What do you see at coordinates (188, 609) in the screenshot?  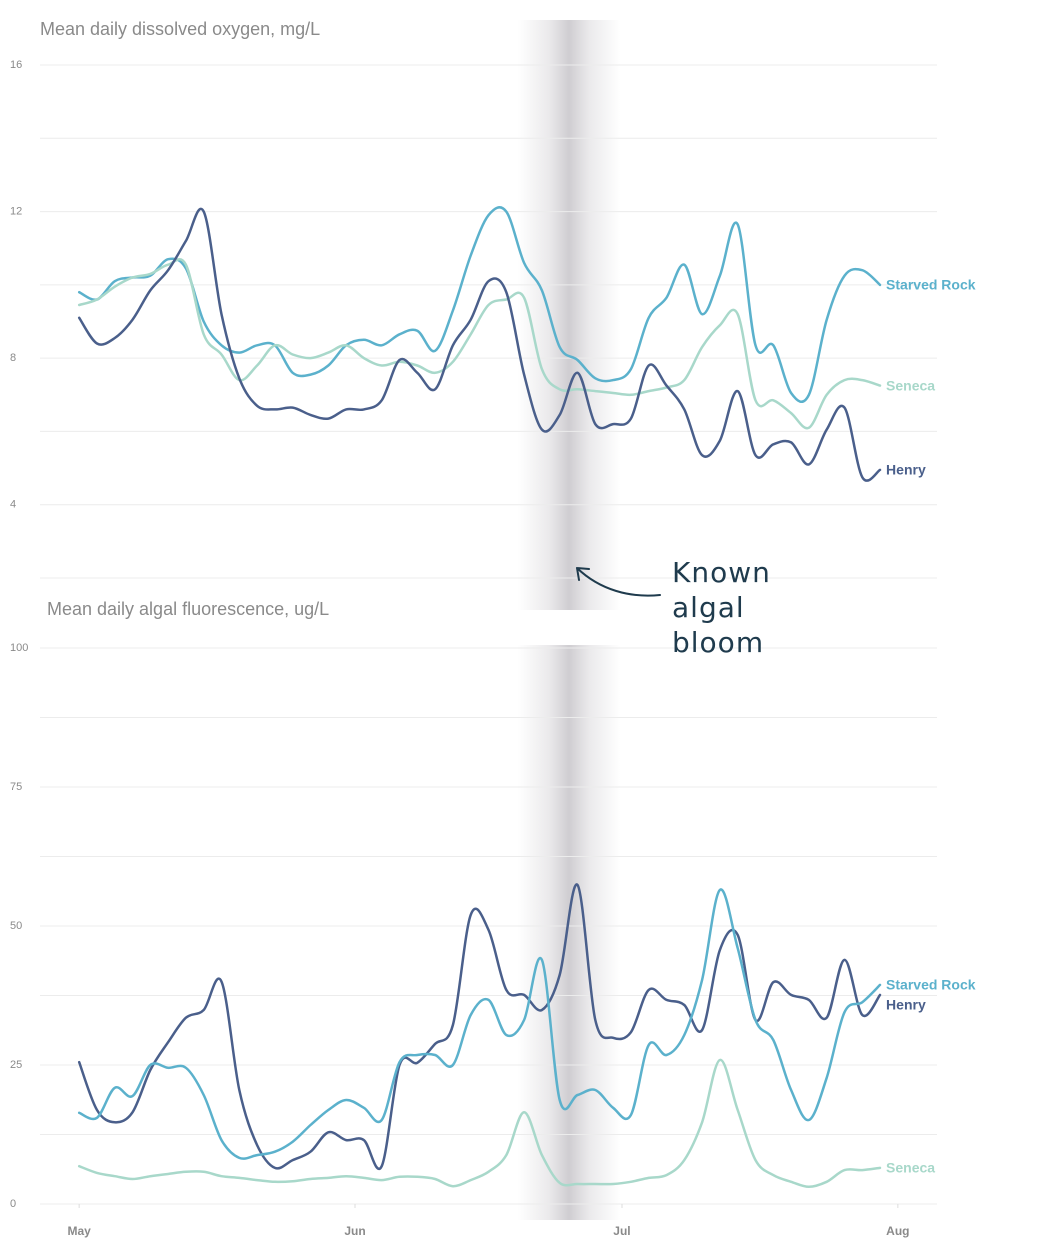 I see `chart-title: Mean daily algal fluorescence, ug/L` at bounding box center [188, 609].